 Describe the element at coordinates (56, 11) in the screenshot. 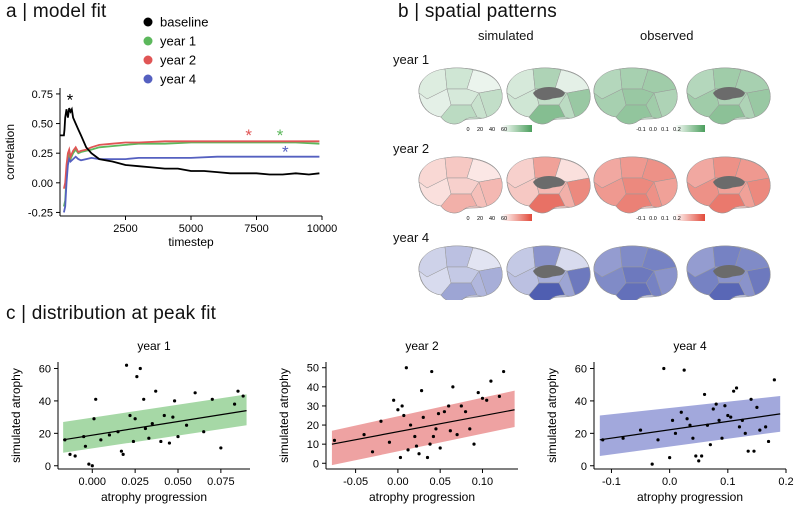

I see `panel-a-title: a | model fit` at that location.